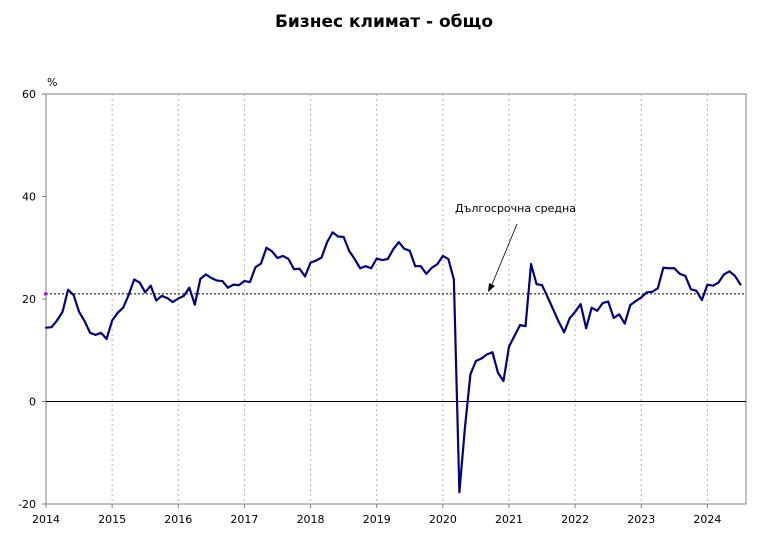 This screenshot has width=768, height=551. Describe the element at coordinates (244, 519) in the screenshot. I see `x-tick-label: 2017` at that location.